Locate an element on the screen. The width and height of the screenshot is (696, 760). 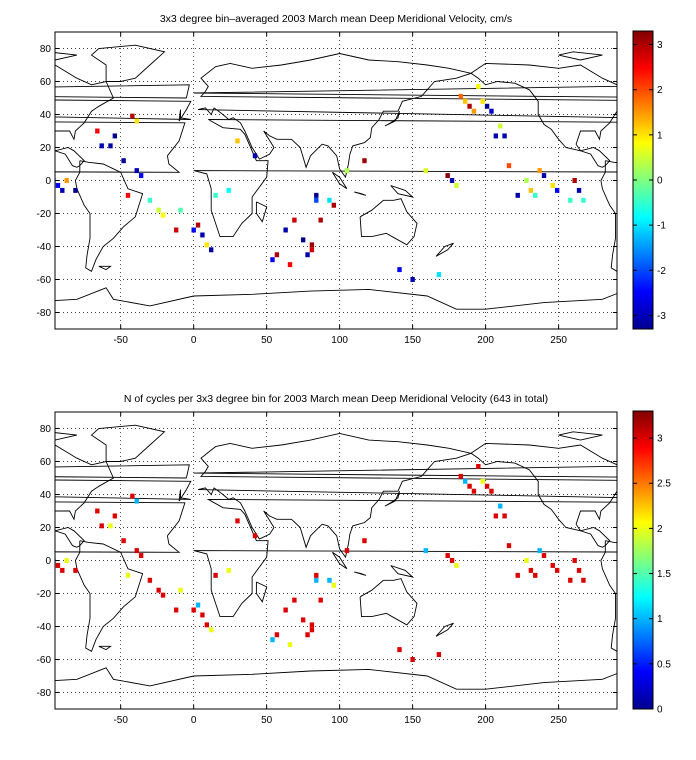
y-tick-label: -40 is located at coordinates (44, 627).